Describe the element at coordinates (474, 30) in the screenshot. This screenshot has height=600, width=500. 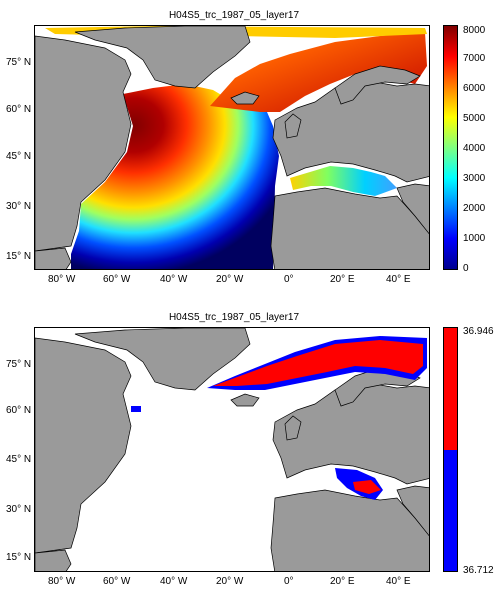
I see `top-cbar-tick-8000: 8000` at that location.